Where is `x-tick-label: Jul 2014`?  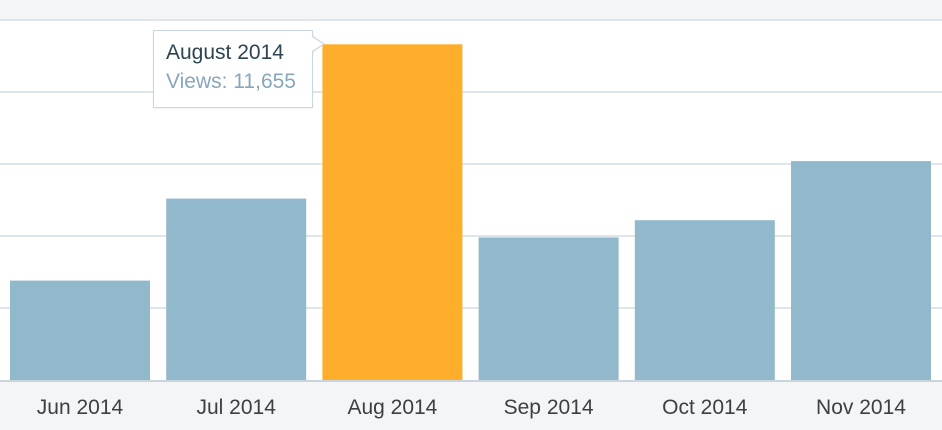 x-tick-label: Jul 2014 is located at coordinates (236, 407).